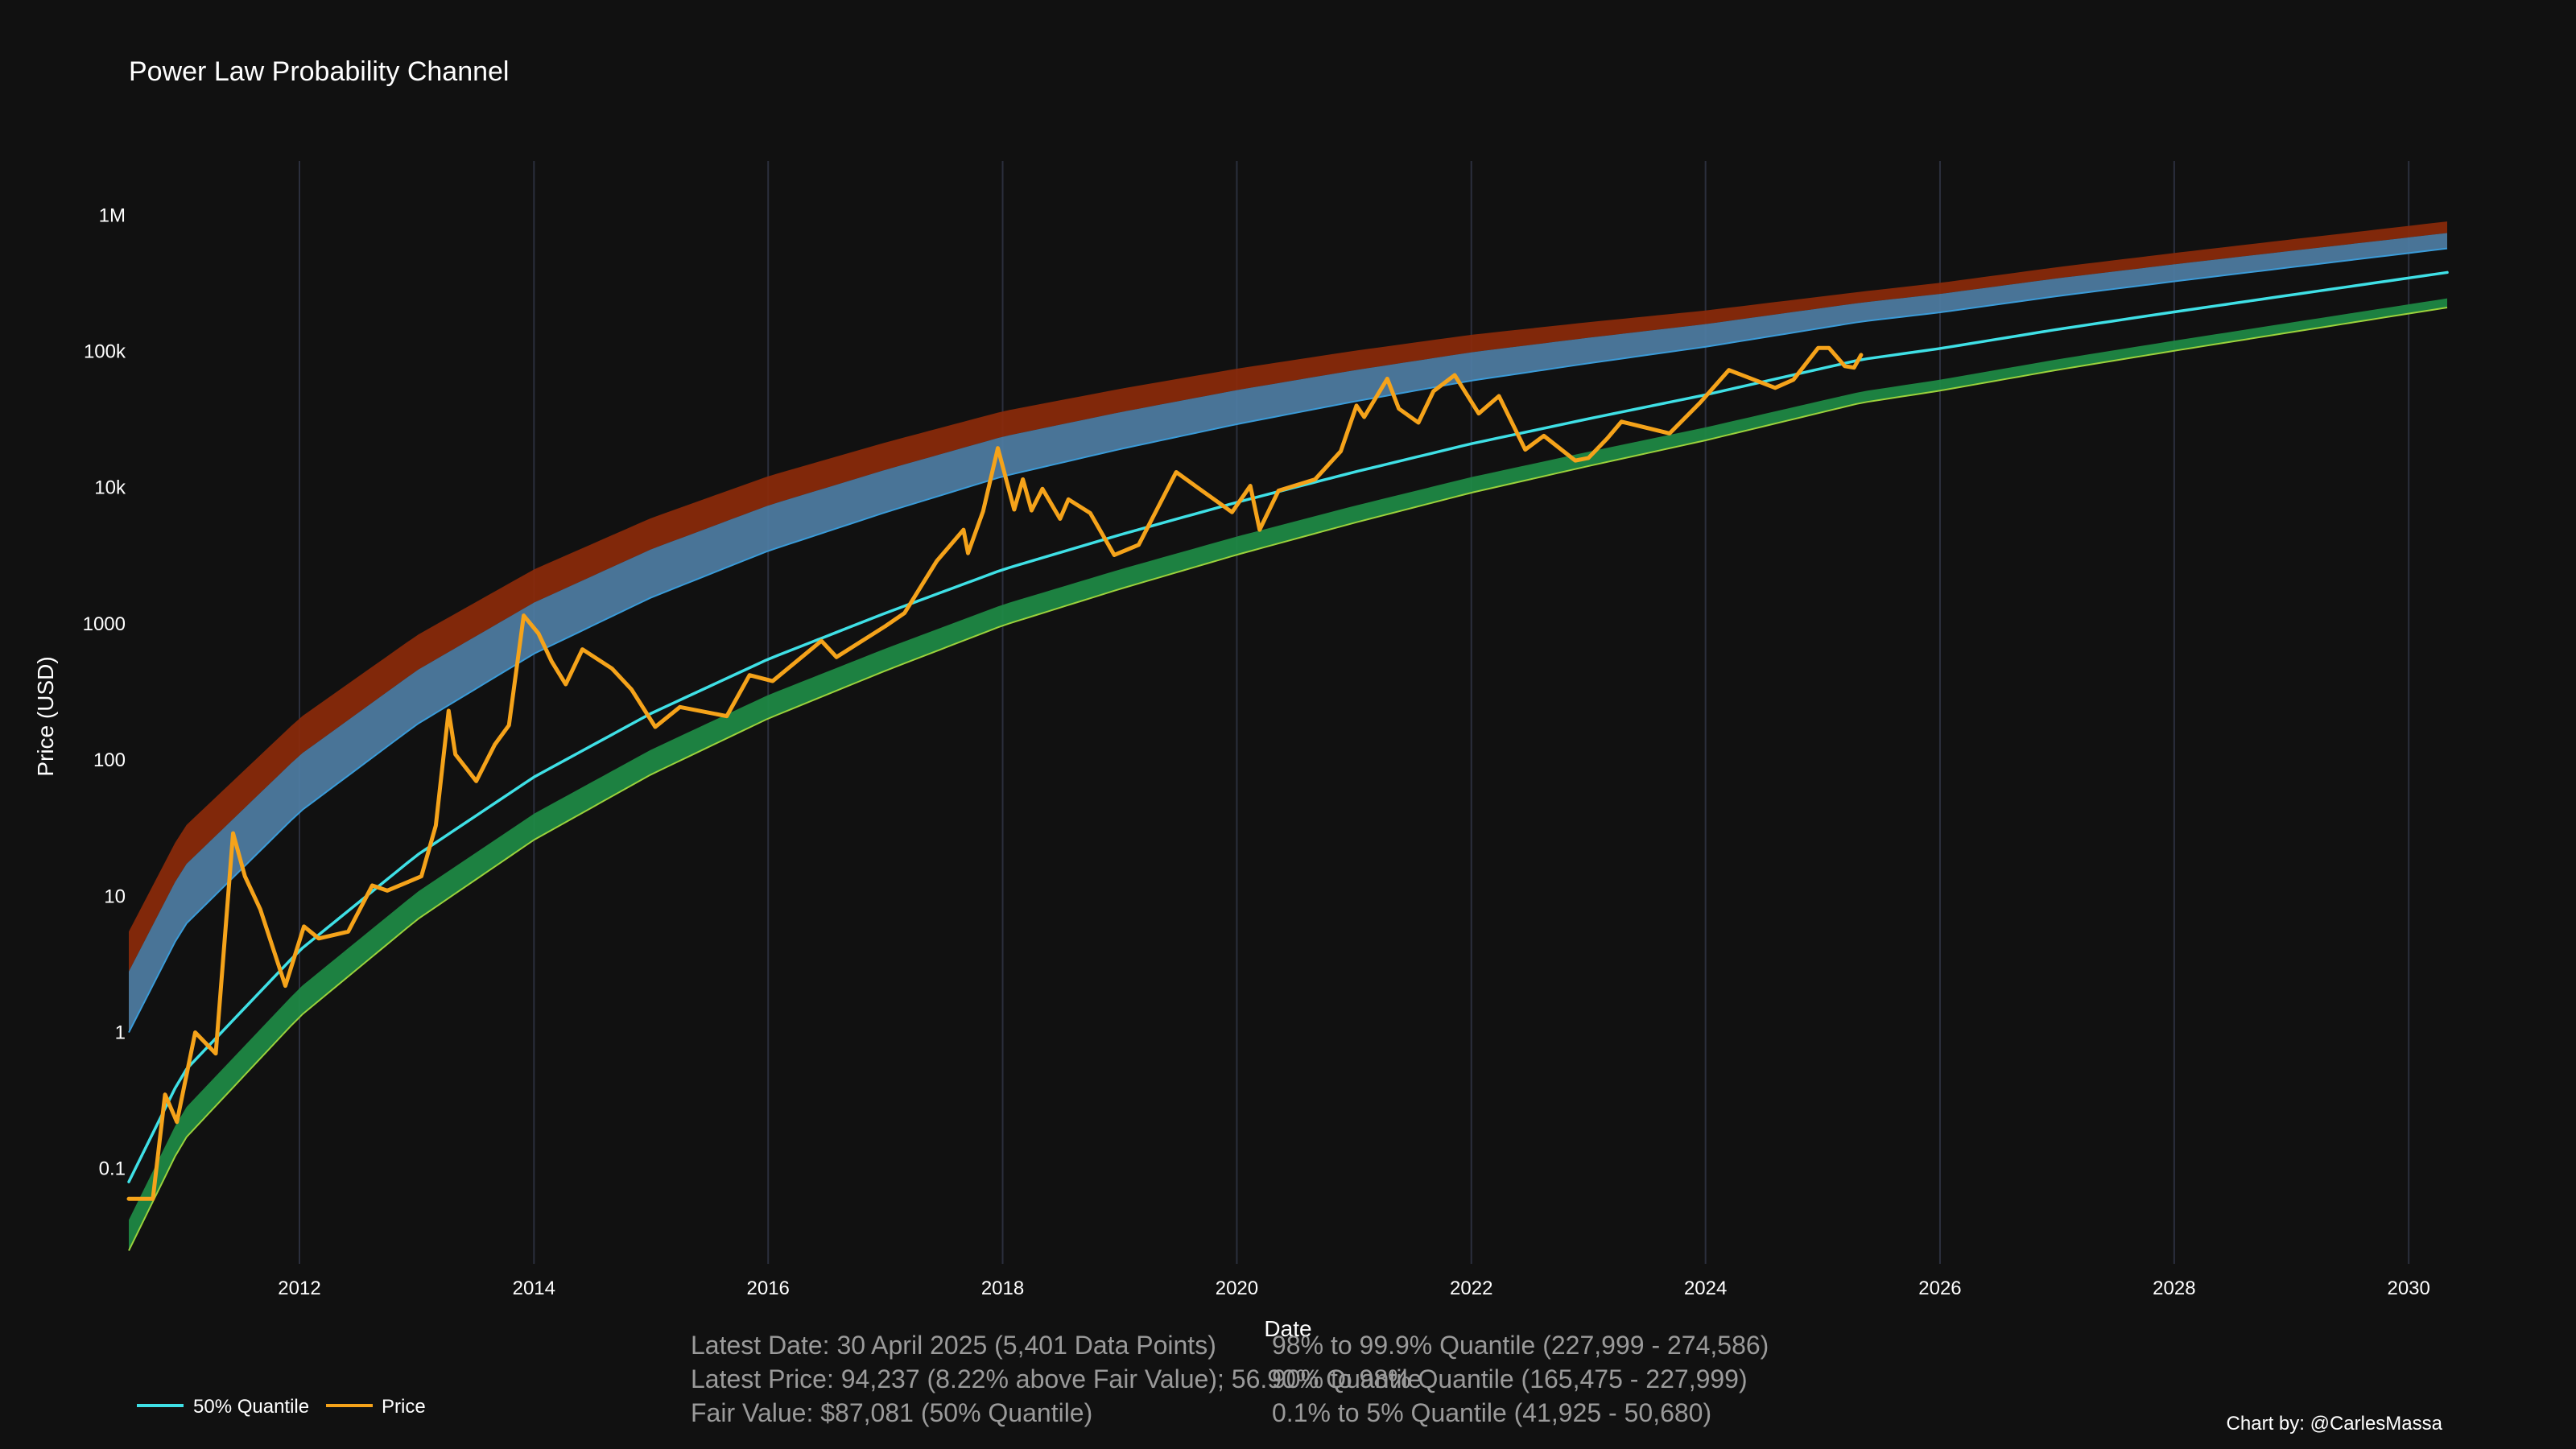 The image size is (2576, 1449). I want to click on x-tick-2016: 2016, so click(768, 1288).